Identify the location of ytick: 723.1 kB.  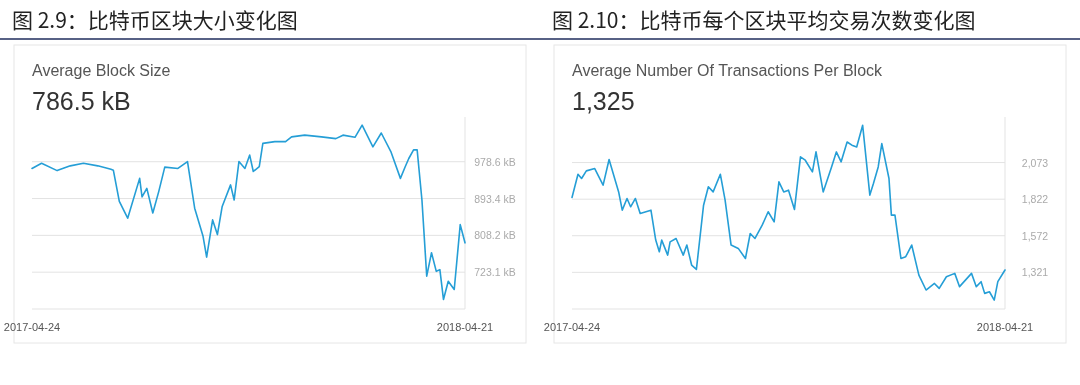
(495, 272).